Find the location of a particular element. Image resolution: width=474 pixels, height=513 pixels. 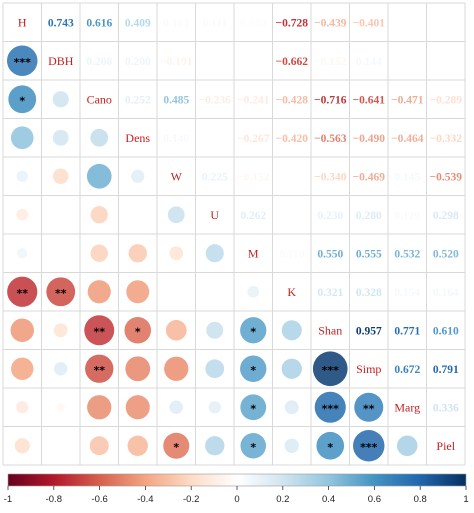

coefficient-label: −0.267 is located at coordinates (253, 139).